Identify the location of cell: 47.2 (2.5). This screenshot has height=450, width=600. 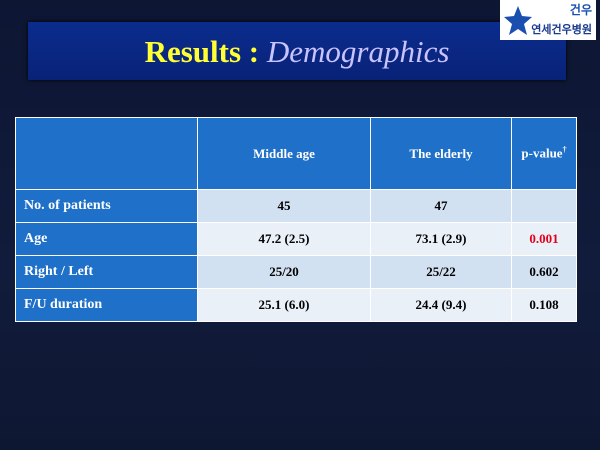
(284, 239).